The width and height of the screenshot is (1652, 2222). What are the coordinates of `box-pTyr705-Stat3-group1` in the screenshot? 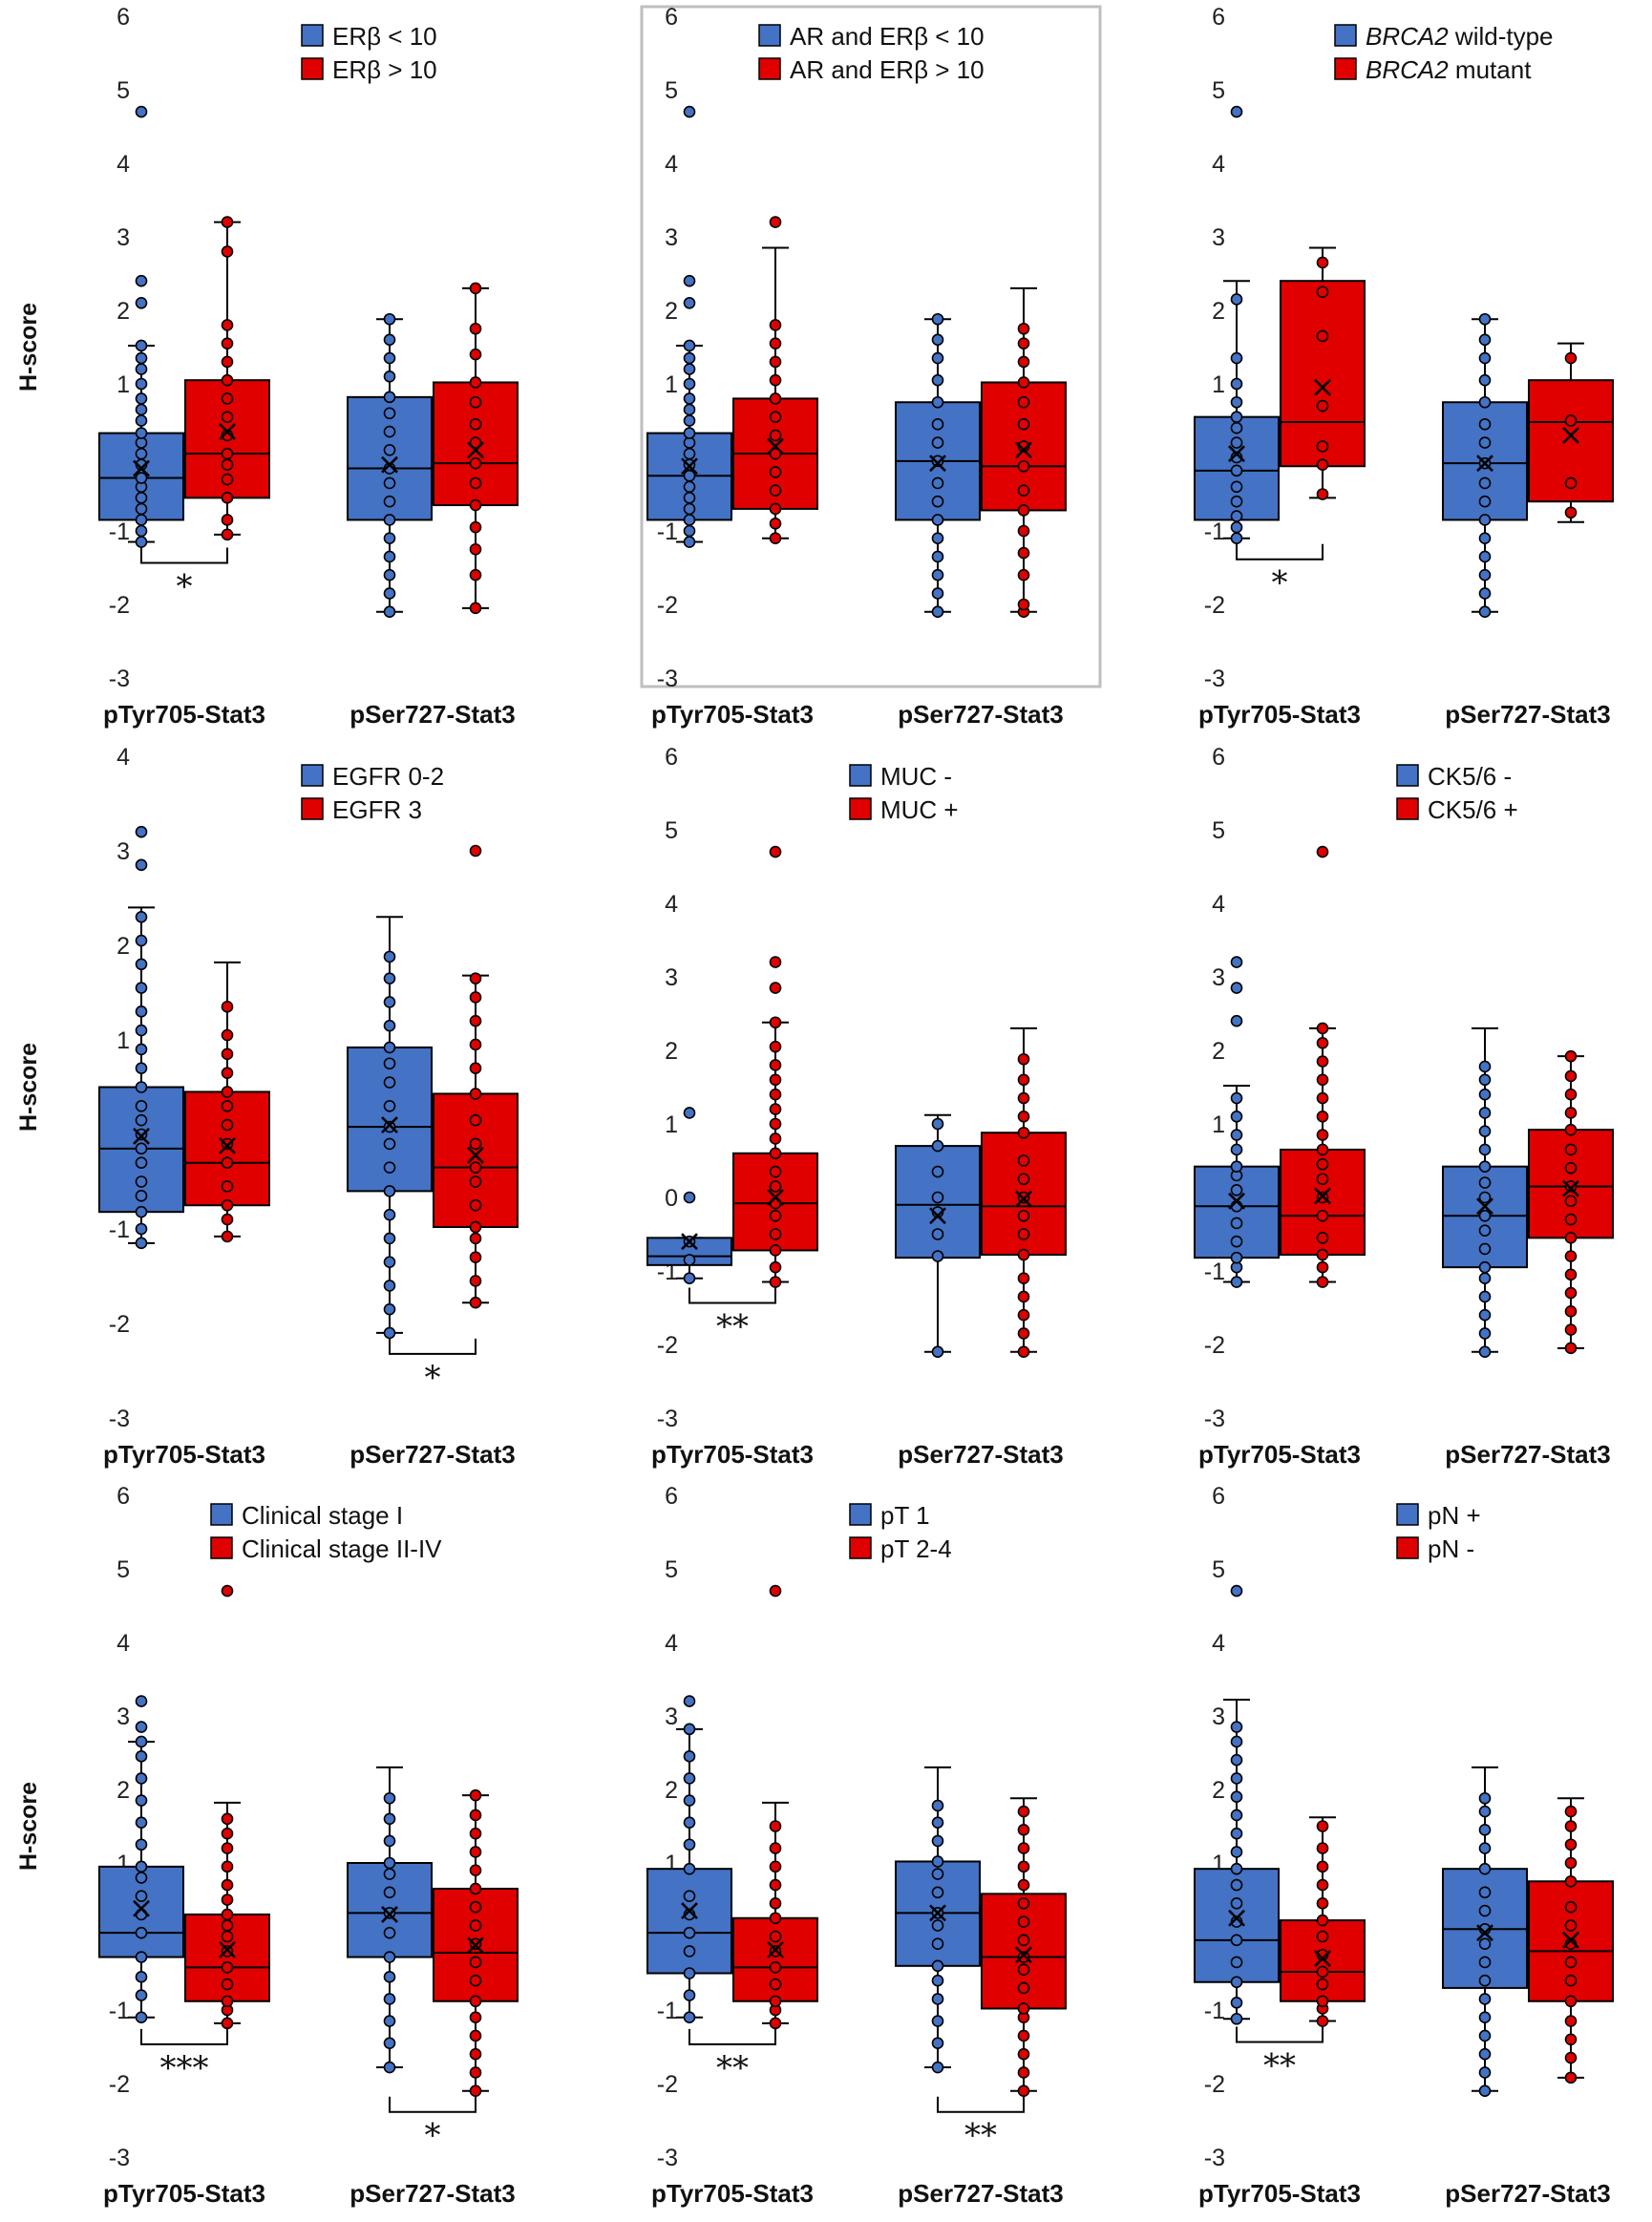 It's located at (689, 326).